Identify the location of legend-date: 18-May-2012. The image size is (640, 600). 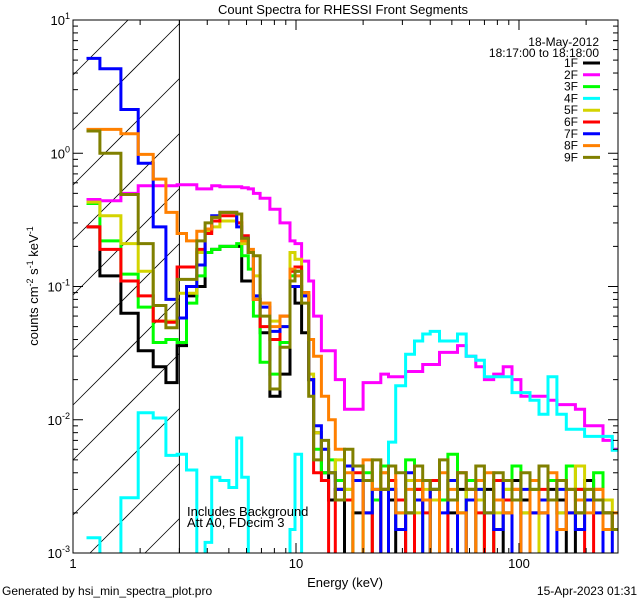
(563, 42).